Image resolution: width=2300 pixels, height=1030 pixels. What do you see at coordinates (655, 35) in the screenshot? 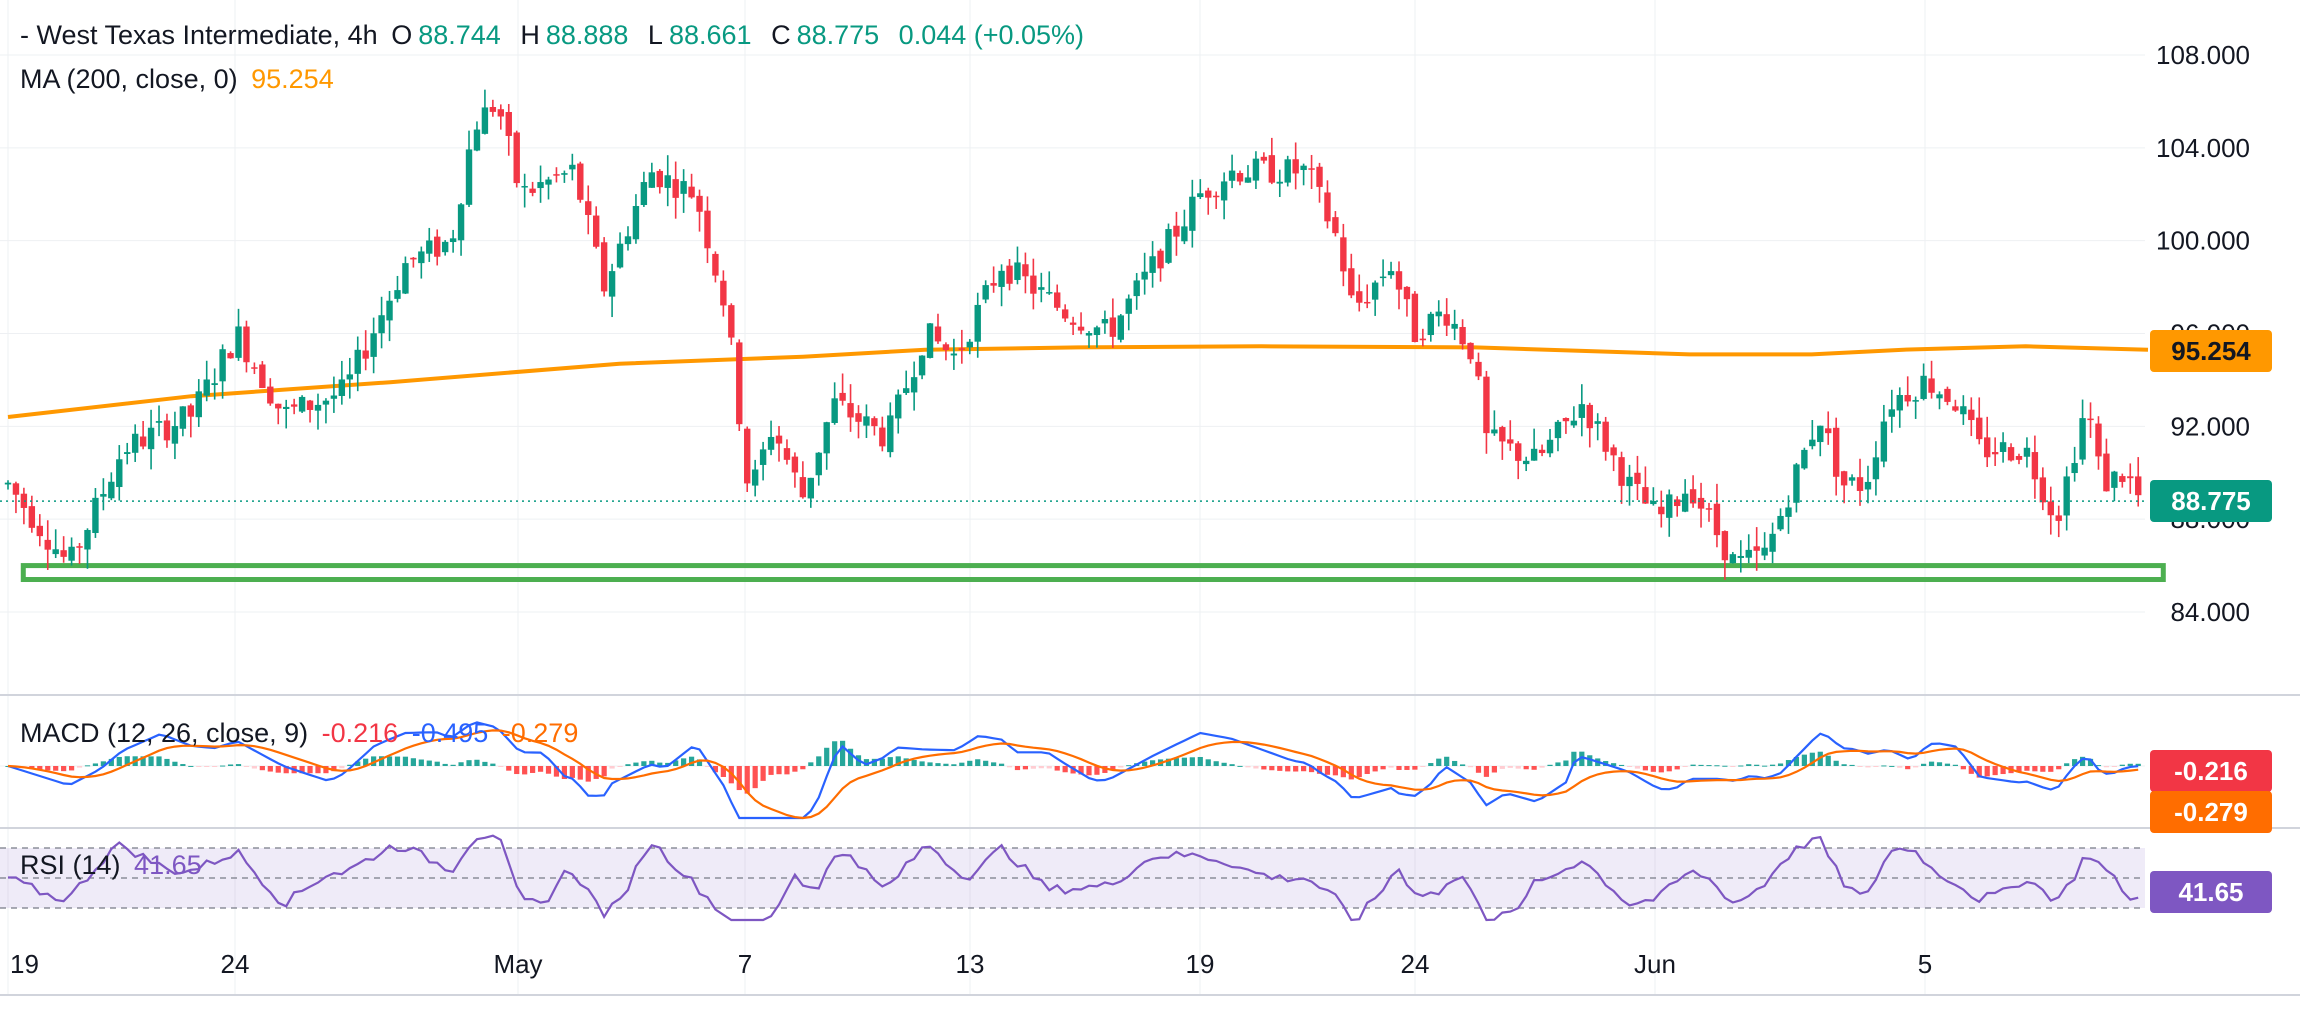
I see `low-label: L` at bounding box center [655, 35].